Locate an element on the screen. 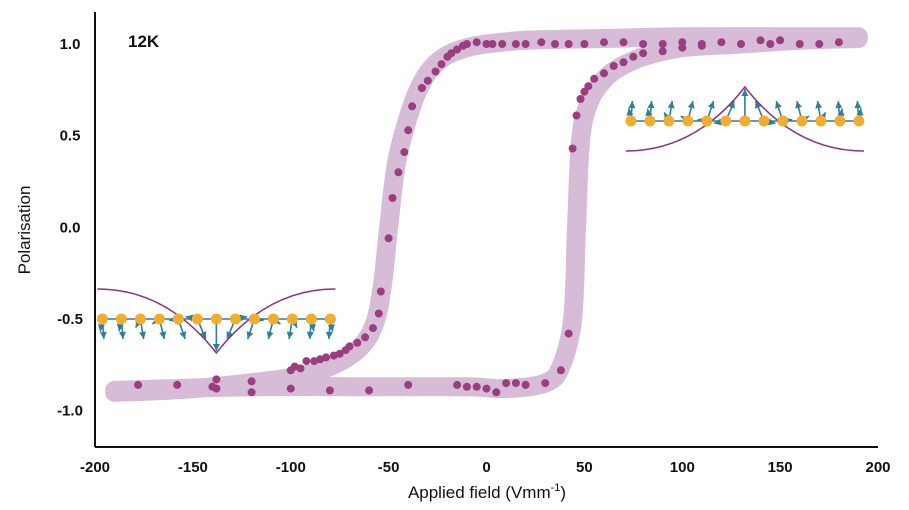 Image resolution: width=909 pixels, height=510 pixels. x-axis-title-main: Applied field (Vmm is located at coordinates (479, 492).